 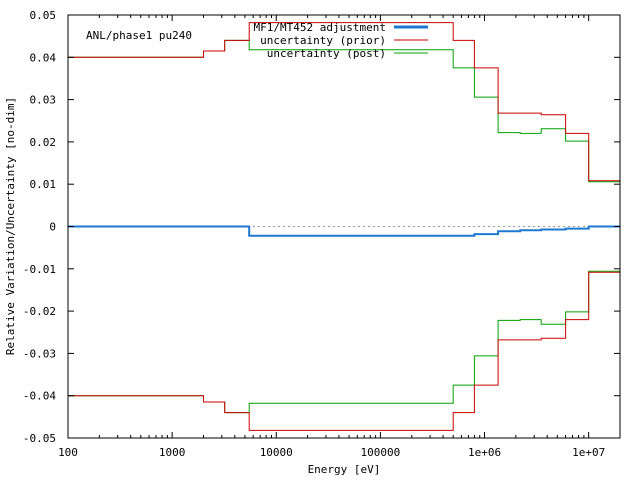 What do you see at coordinates (39, 396) in the screenshot?
I see `y-tick-label: -0.04` at bounding box center [39, 396].